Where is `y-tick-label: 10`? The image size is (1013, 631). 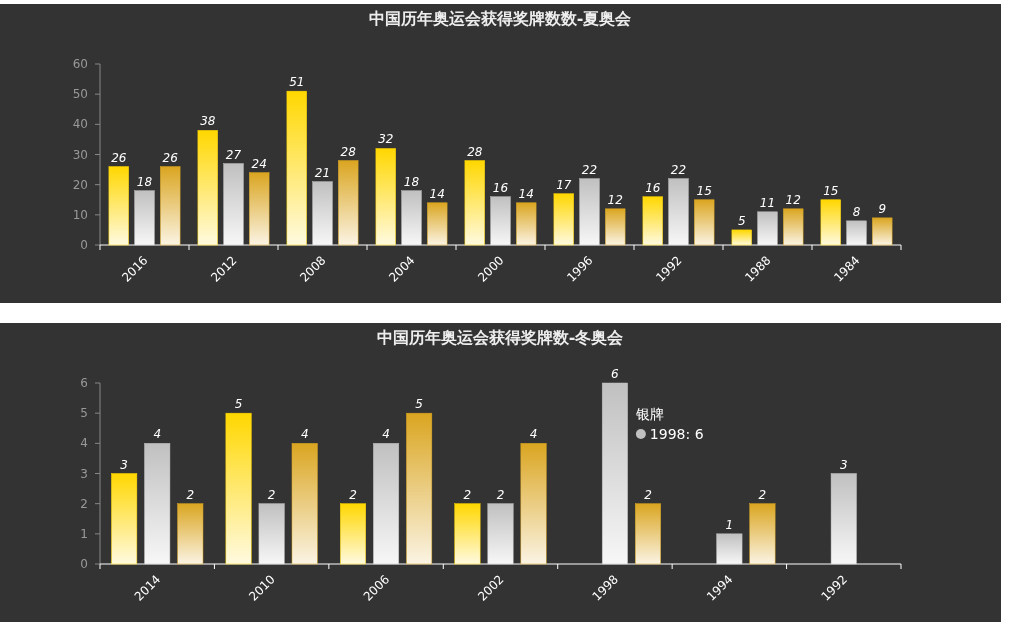 y-tick-label: 10 is located at coordinates (80, 214).